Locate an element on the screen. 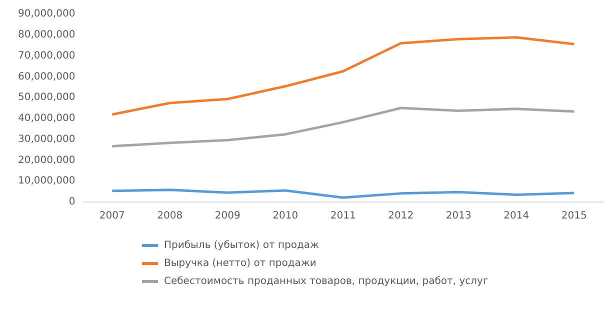  y-tick-label: 30,000,000 is located at coordinates (47, 139).